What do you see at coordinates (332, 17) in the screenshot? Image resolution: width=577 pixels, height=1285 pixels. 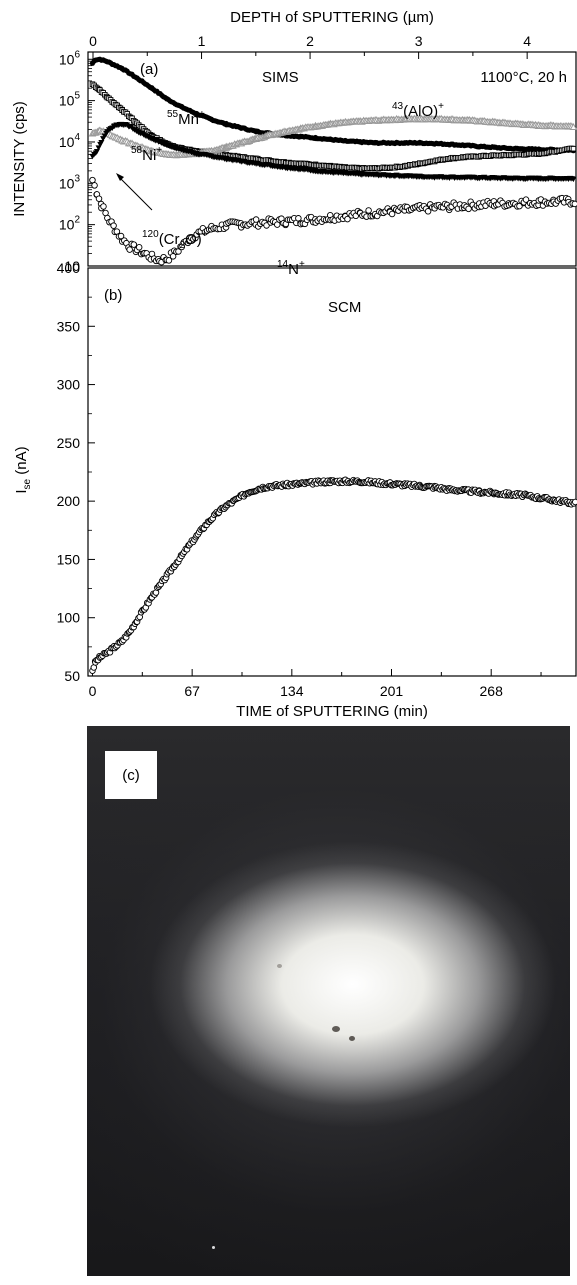 I see `top-axis-title: DEPTH of SPUTTERING (µm)` at bounding box center [332, 17].